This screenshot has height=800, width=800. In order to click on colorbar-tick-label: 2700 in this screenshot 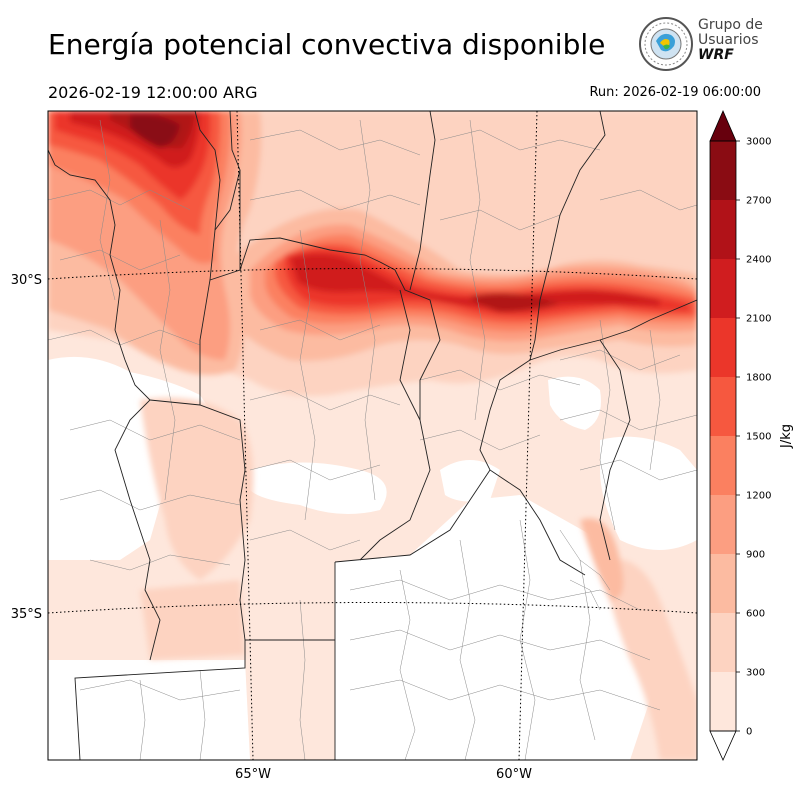, I will do `click(758, 201)`.